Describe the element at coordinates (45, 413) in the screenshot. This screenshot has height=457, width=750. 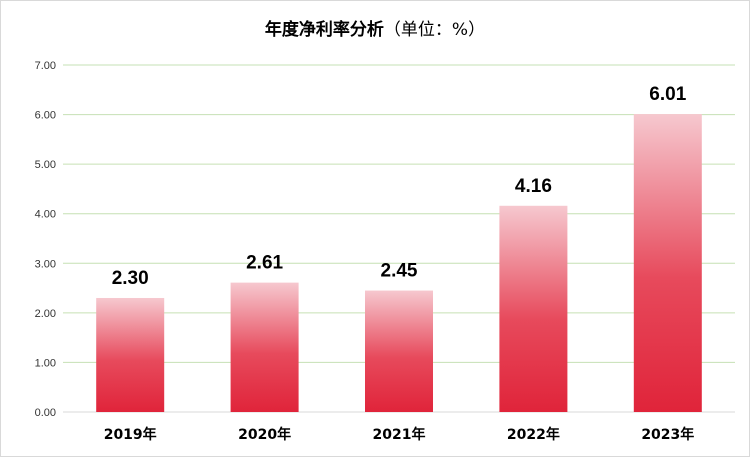
I see `y-tick-label: 0.00` at that location.